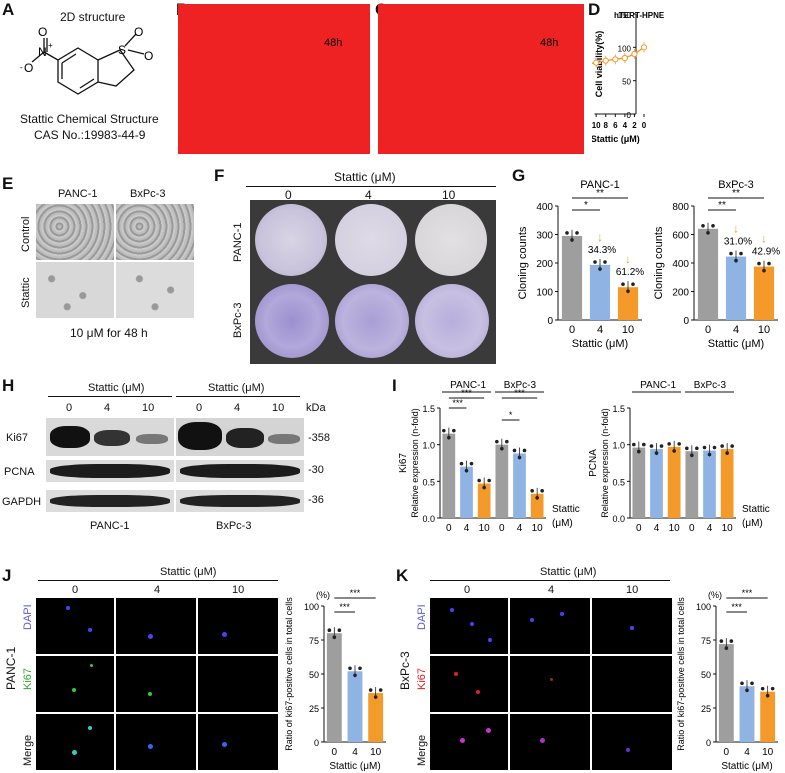 This screenshot has width=785, height=773. Describe the element at coordinates (314, 675) in the screenshot. I see `y-tick-label: 50` at that location.